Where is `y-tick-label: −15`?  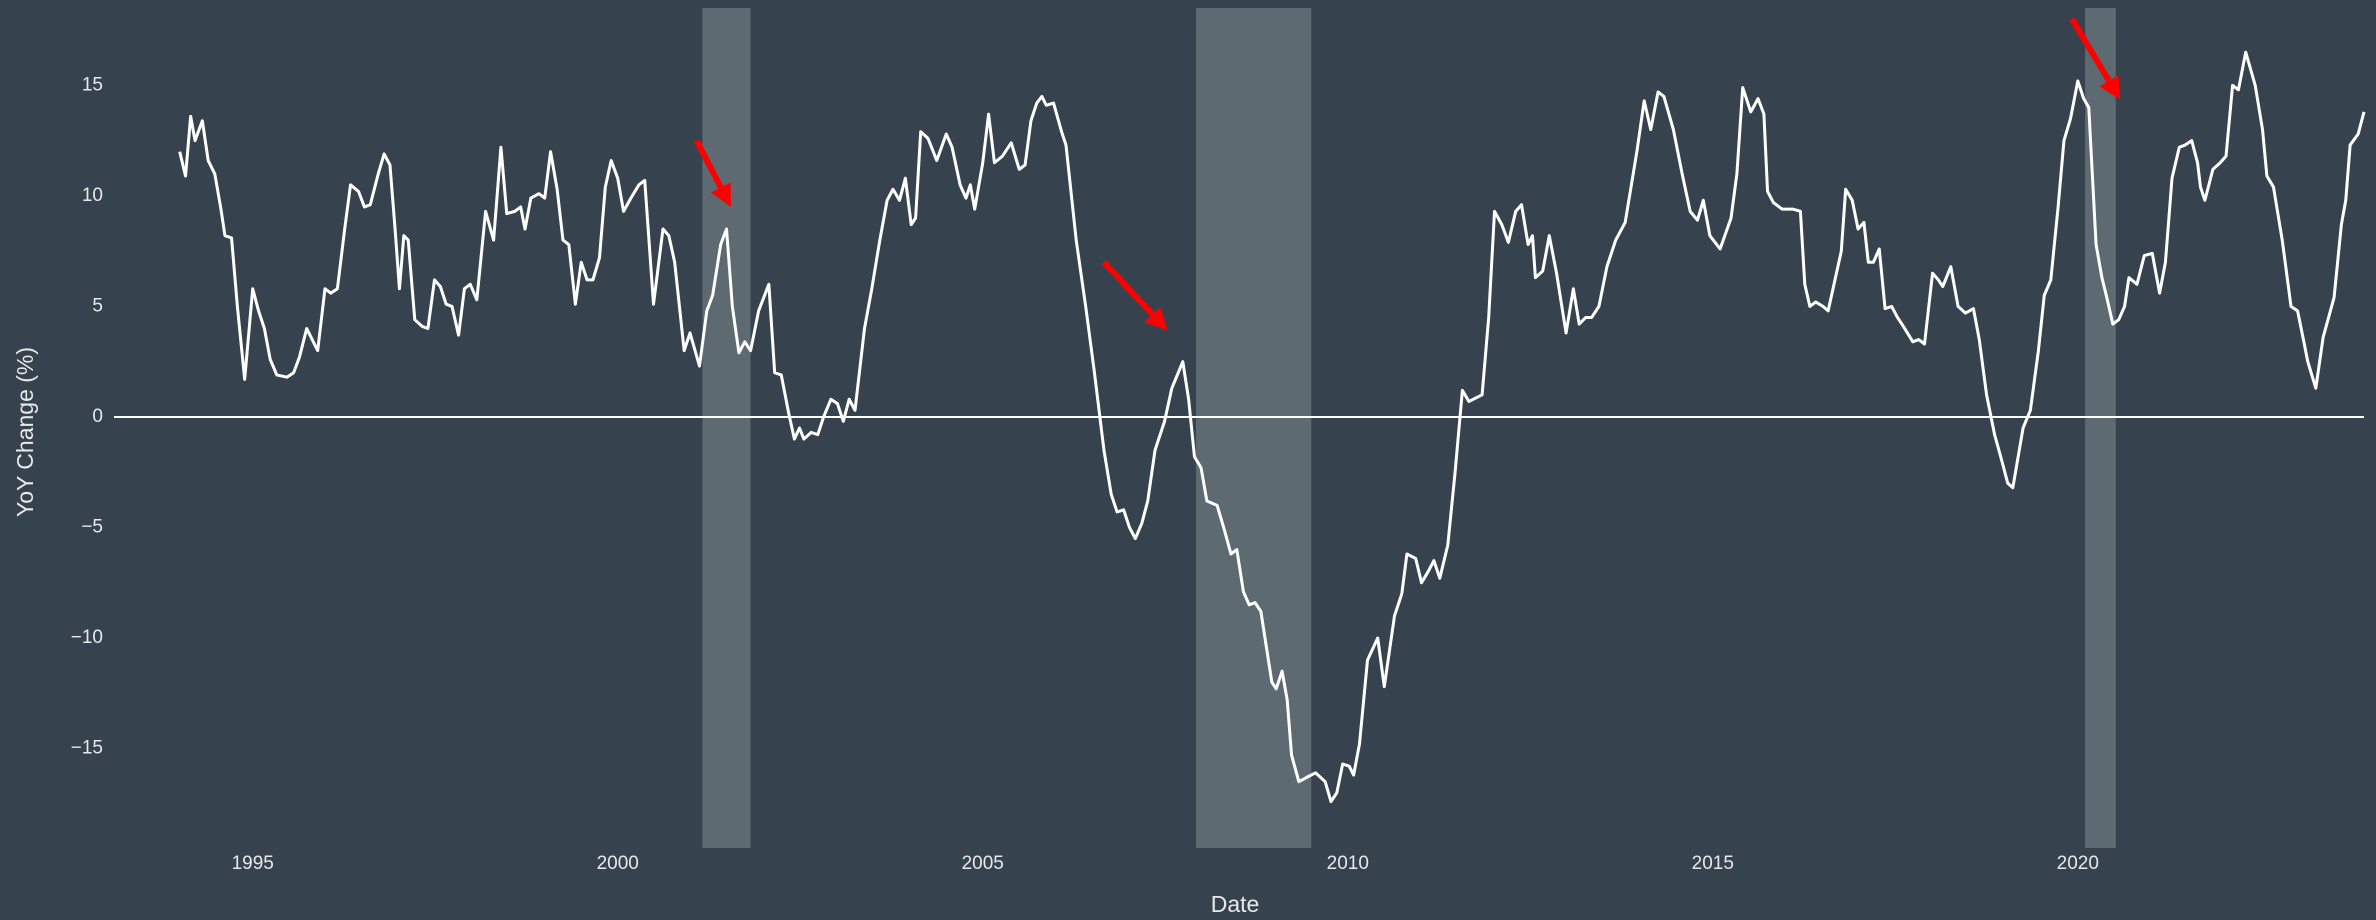
y-tick-label: −15 is located at coordinates (87, 748).